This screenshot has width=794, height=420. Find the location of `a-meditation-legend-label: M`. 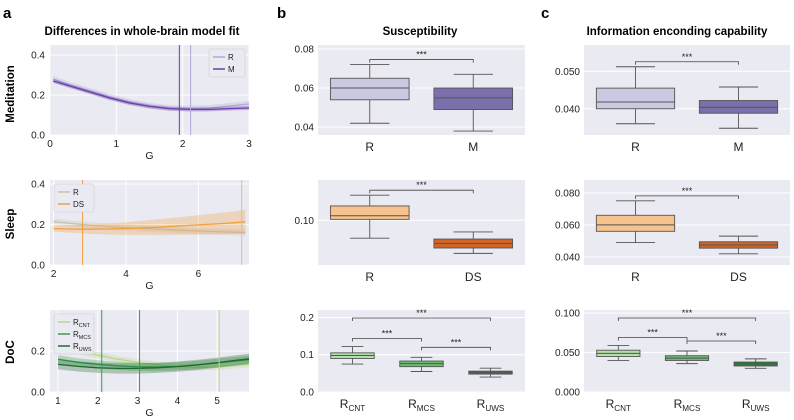

a-meditation-legend-label: M is located at coordinates (231, 69).